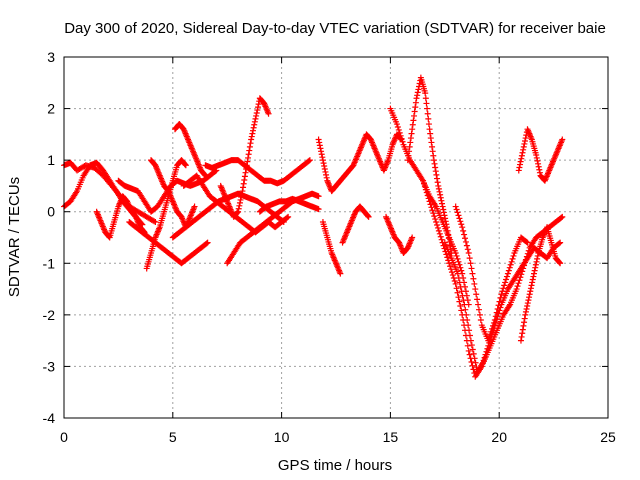 The width and height of the screenshot is (640, 480). What do you see at coordinates (51, 109) in the screenshot?
I see `y-tick-label: 2` at bounding box center [51, 109].